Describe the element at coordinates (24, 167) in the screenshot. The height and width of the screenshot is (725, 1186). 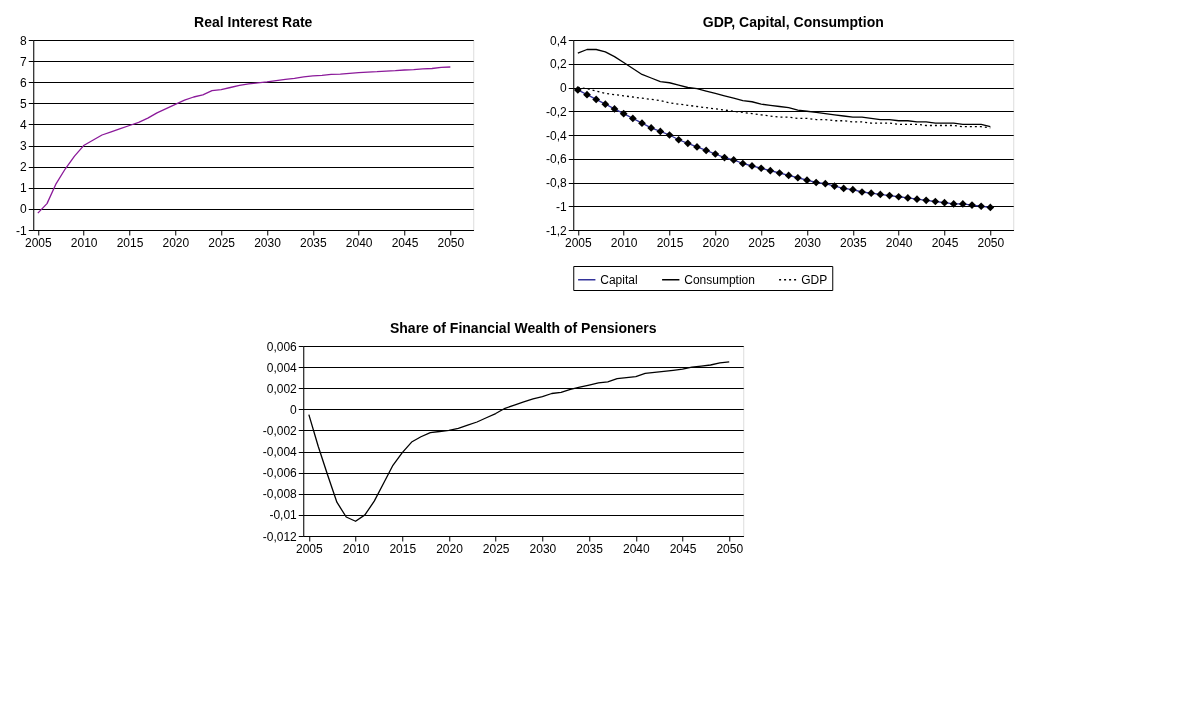
I see `y-tick-label: 2` at that location.